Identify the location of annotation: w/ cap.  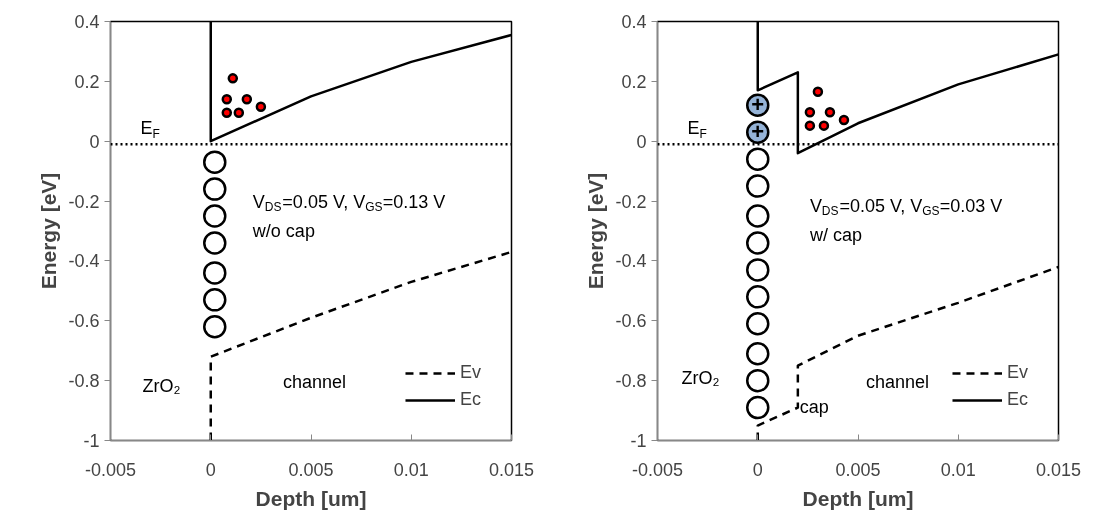
(835, 235).